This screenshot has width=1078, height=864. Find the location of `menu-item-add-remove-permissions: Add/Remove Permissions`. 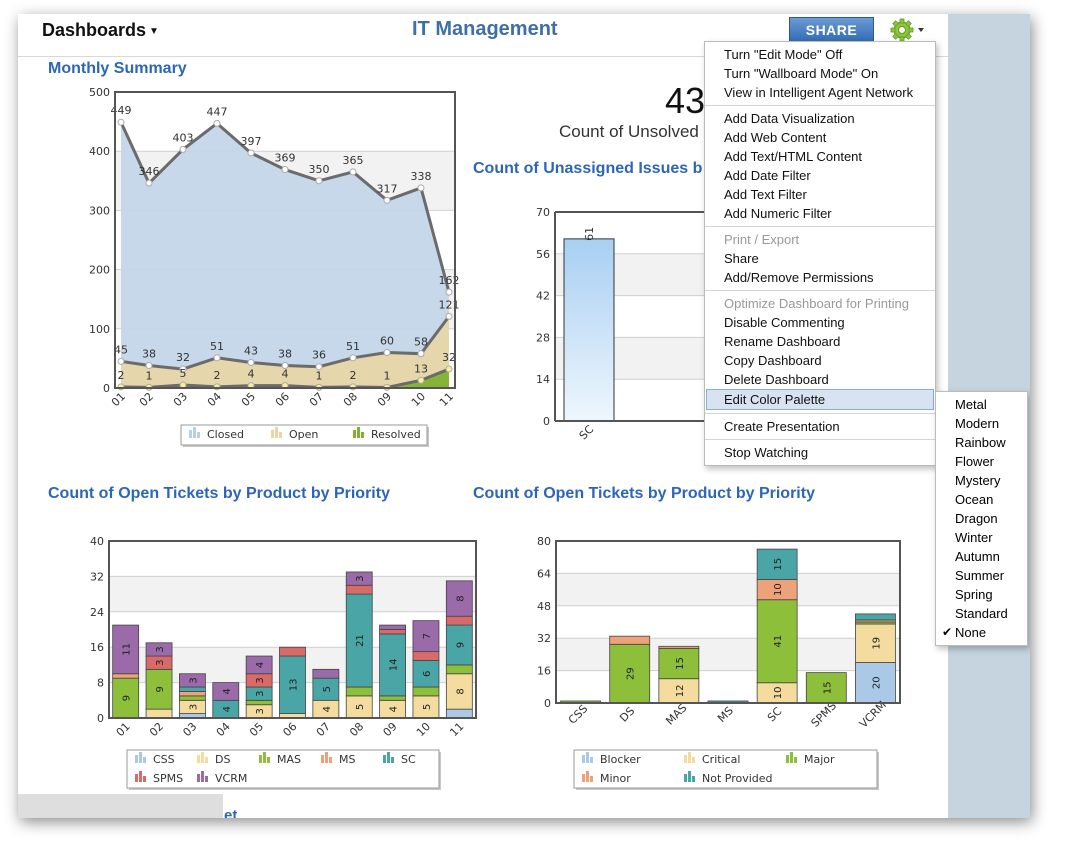

menu-item-add-remove-permissions: Add/Remove Permissions is located at coordinates (799, 277).